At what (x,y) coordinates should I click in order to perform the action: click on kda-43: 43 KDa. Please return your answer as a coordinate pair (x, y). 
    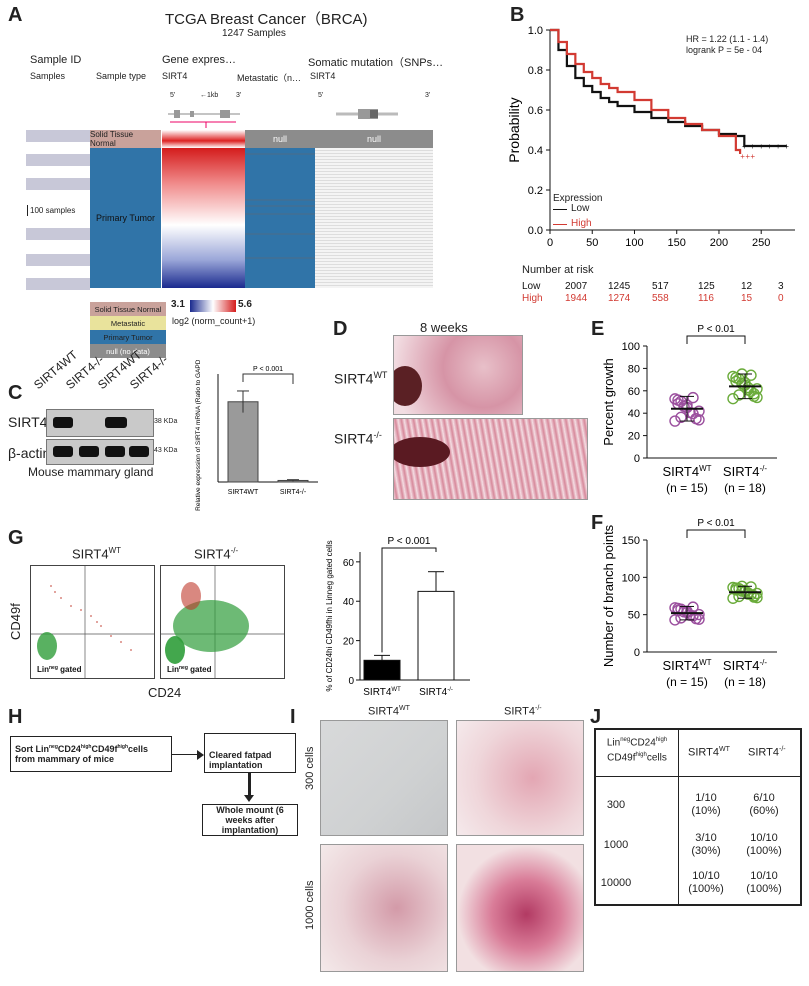
    Looking at the image, I should click on (166, 450).